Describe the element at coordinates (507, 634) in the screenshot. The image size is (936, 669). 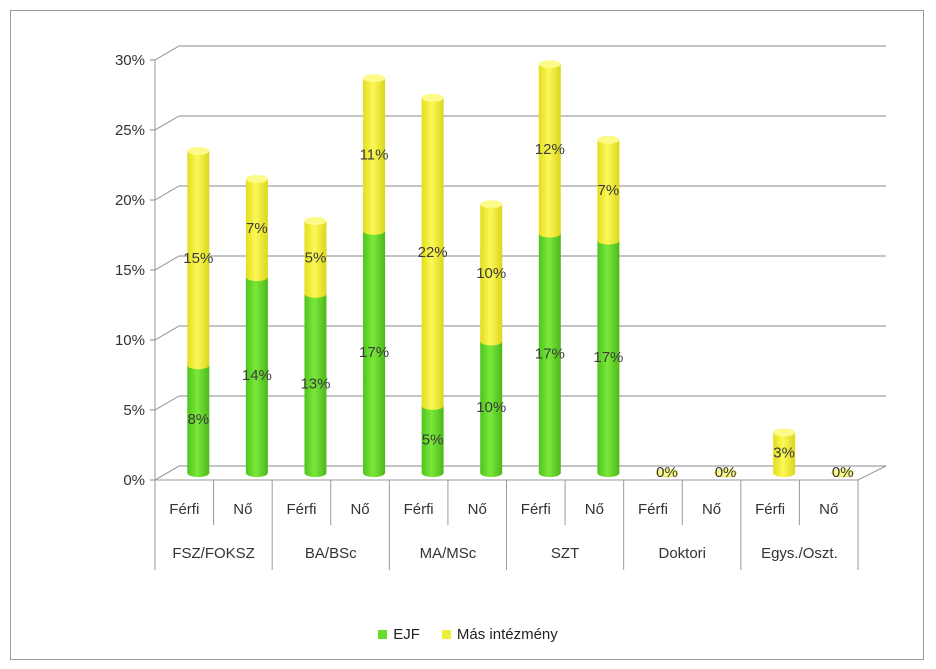
I see `legend-label-mas-intezmeny: Más intézmény` at that location.